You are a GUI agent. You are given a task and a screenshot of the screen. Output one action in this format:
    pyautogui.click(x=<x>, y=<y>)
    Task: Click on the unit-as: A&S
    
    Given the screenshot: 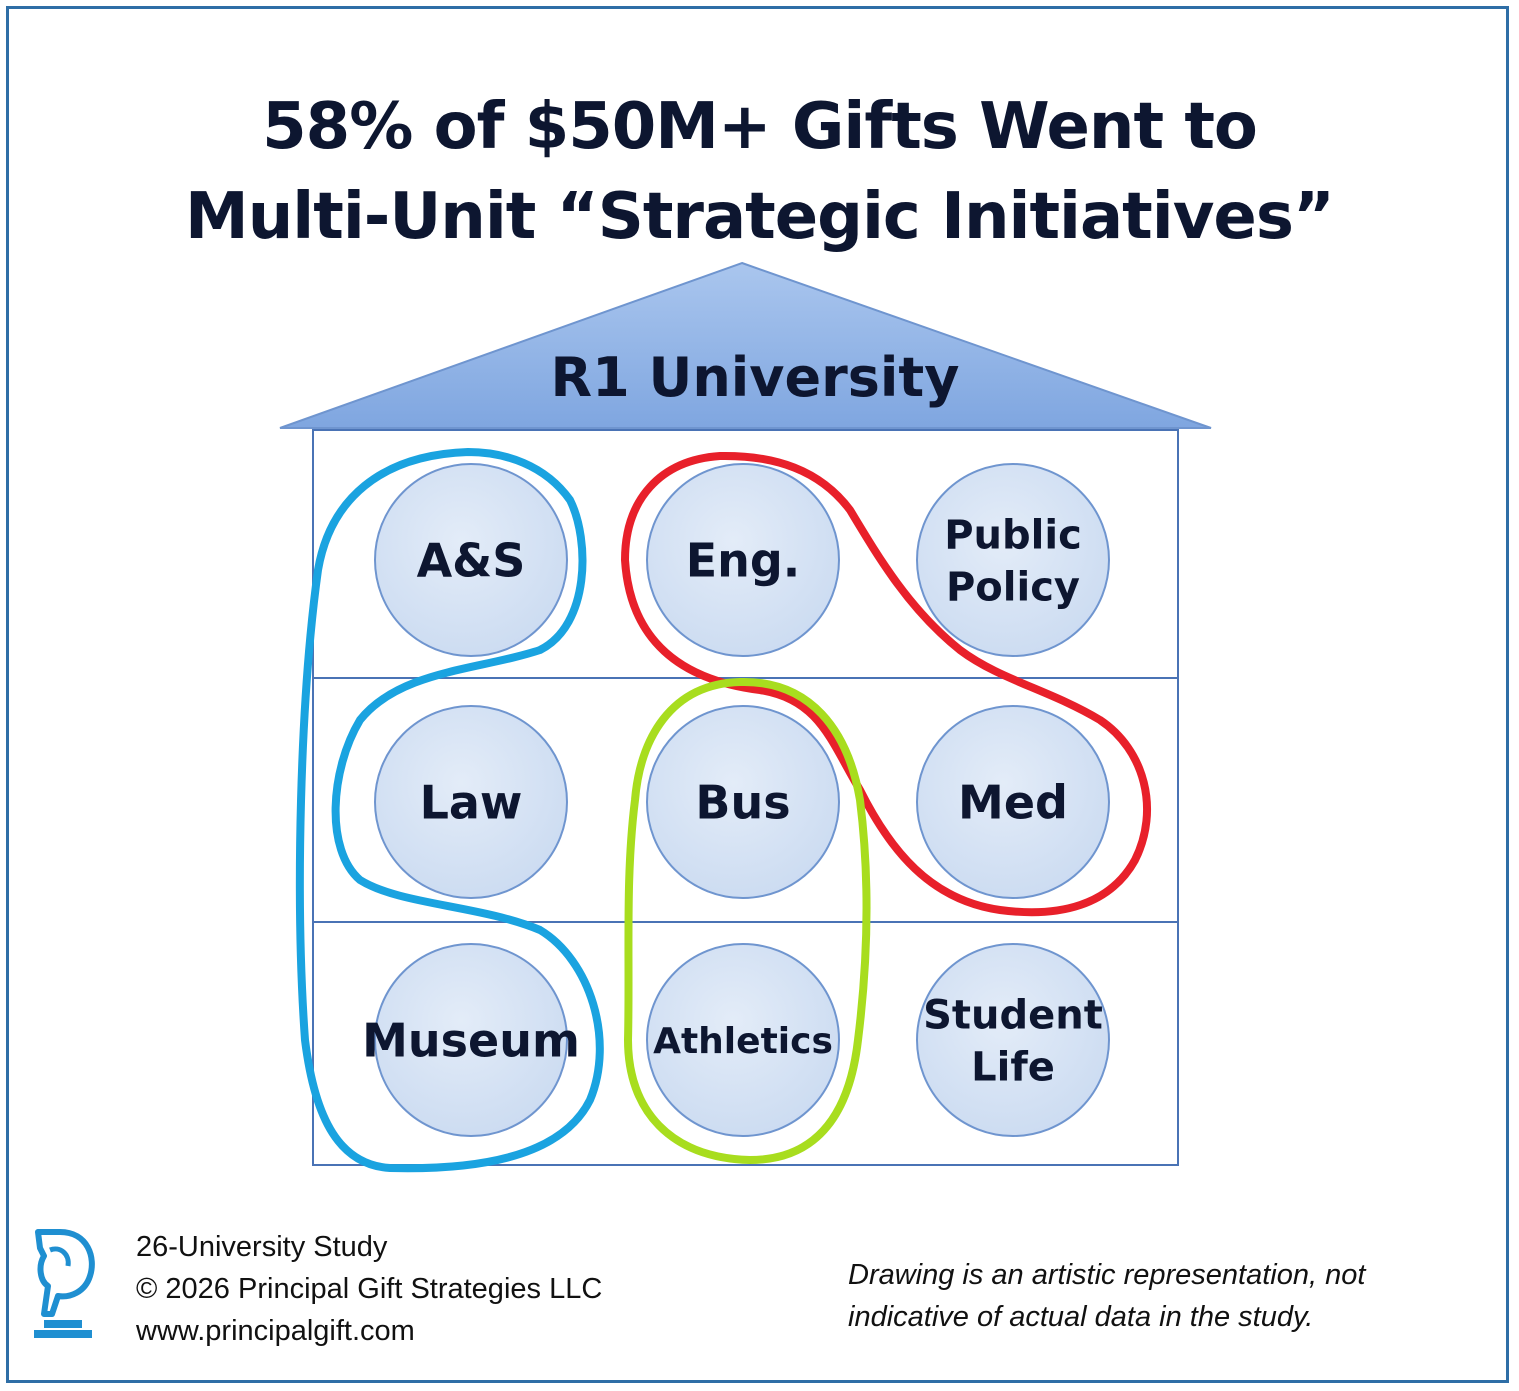 What is the action you would take?
    pyautogui.click(x=471, y=560)
    